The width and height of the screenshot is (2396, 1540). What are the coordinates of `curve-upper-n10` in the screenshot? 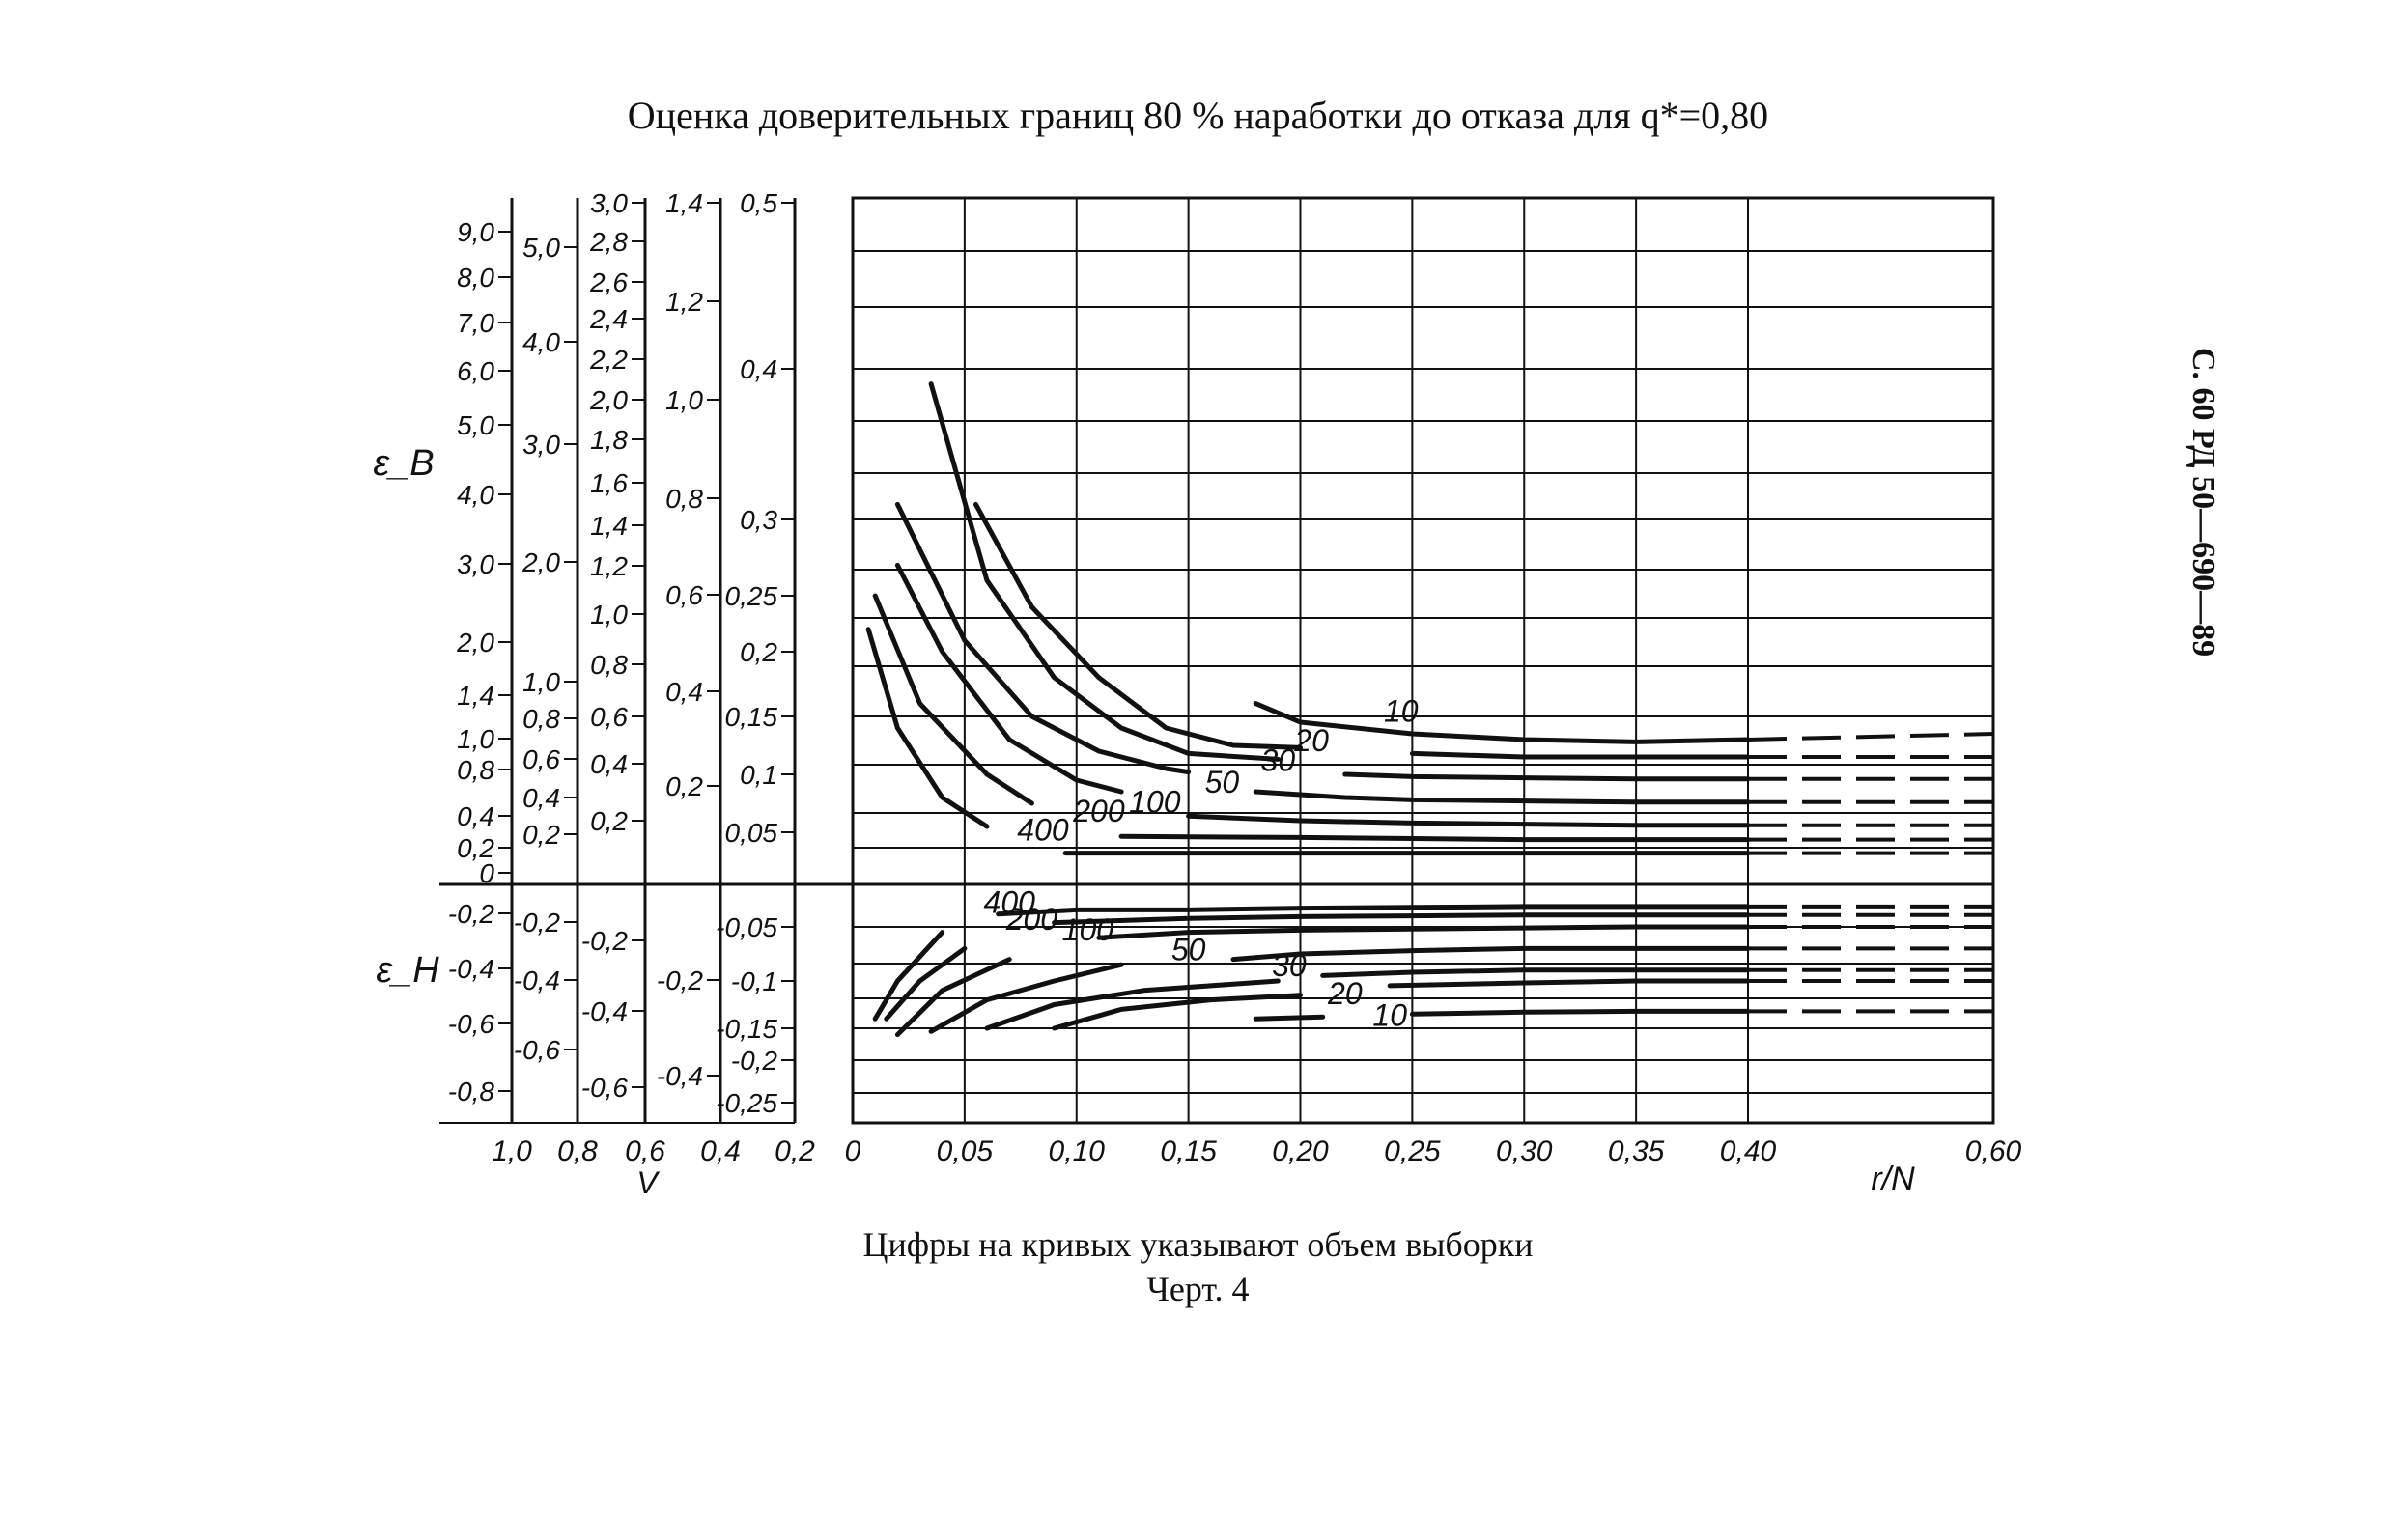 It's located at (1502, 722).